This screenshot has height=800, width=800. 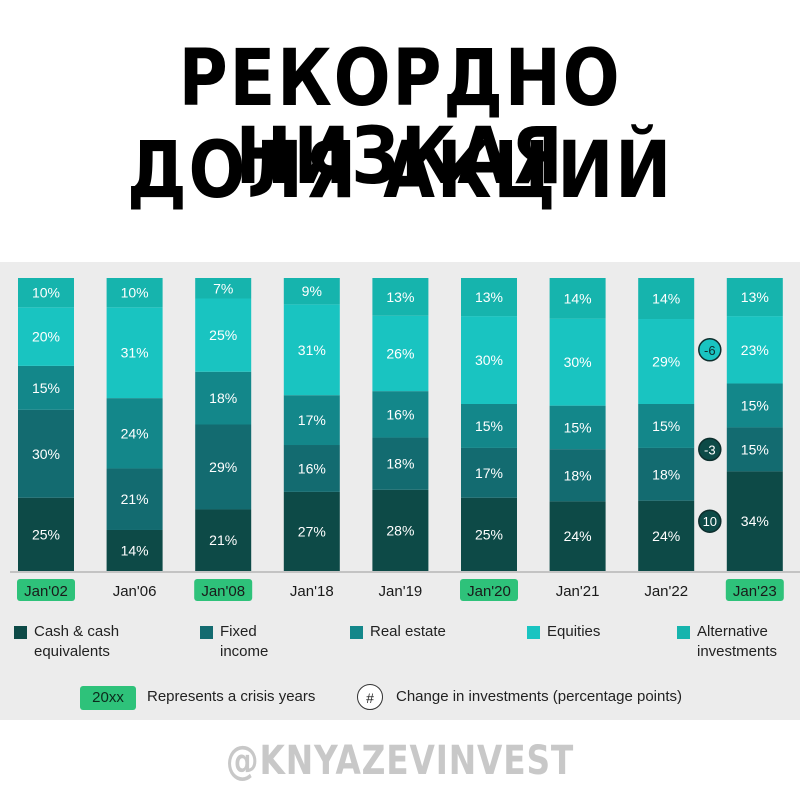 I want to click on change-marker-equities, so click(x=710, y=350).